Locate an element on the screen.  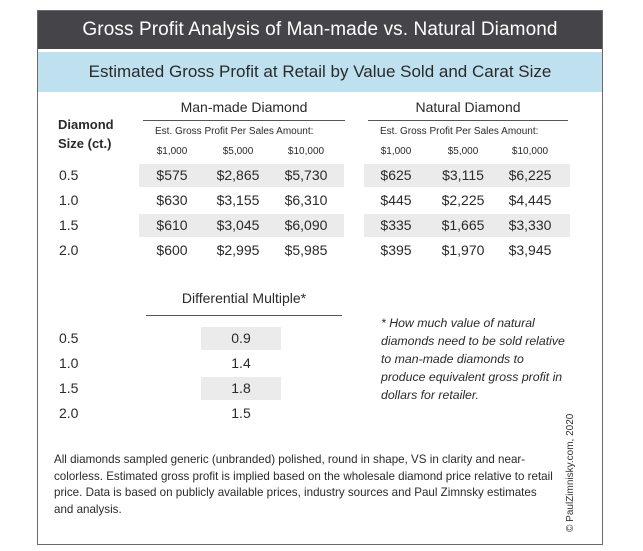
group-title-natural: Natural Diamond is located at coordinates (468, 107).